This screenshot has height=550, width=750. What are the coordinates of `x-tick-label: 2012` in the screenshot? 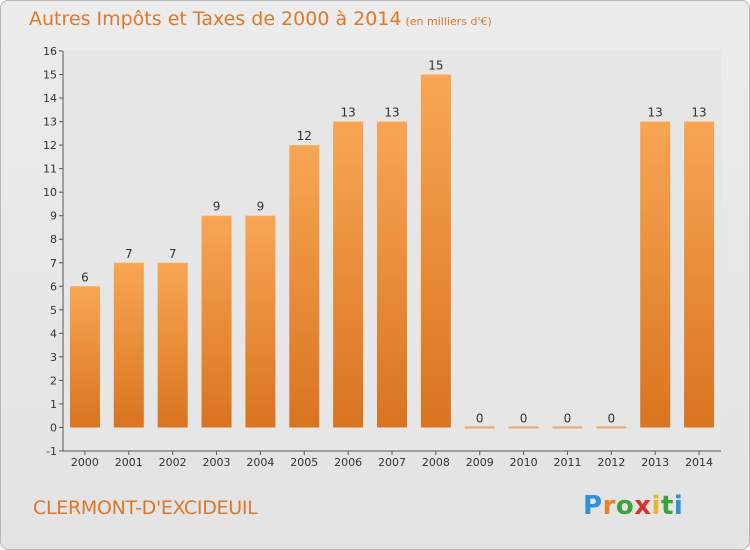 It's located at (611, 462).